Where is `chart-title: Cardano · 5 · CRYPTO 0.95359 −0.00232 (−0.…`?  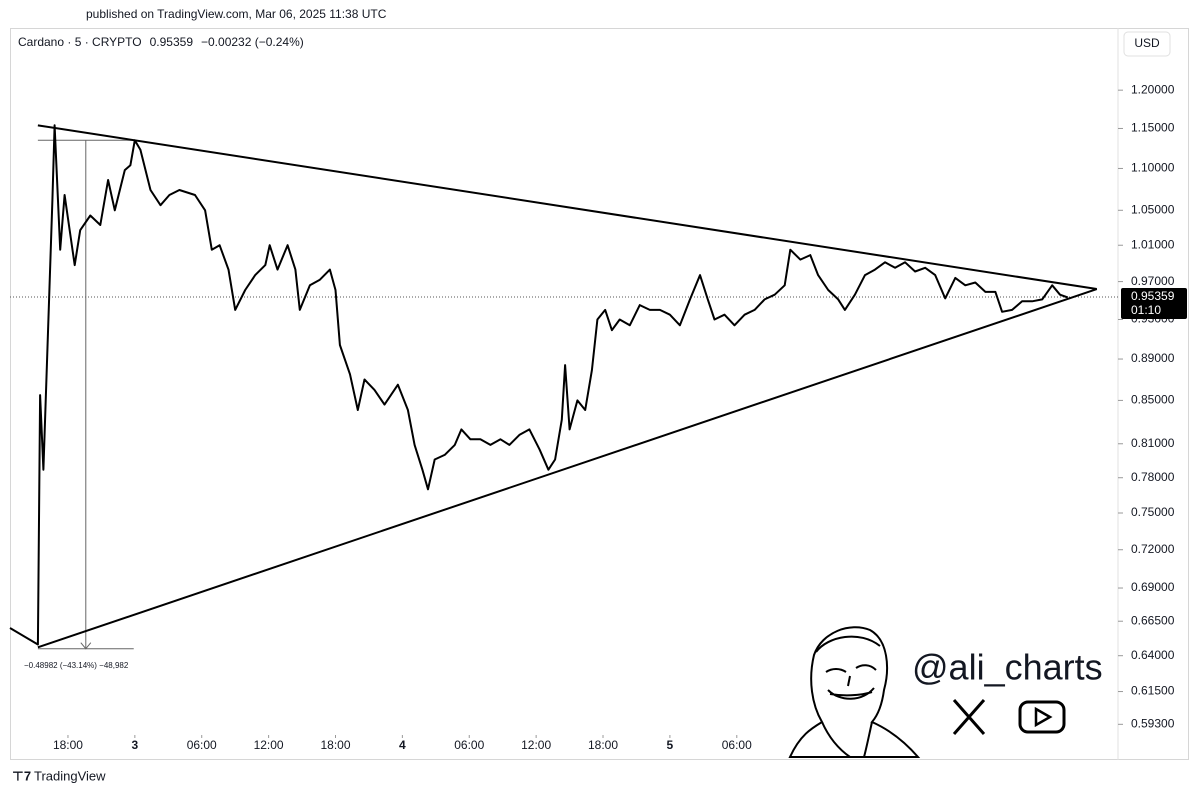
chart-title: Cardano · 5 · CRYPTO 0.95359 −0.00232 (−0.… is located at coordinates (161, 42).